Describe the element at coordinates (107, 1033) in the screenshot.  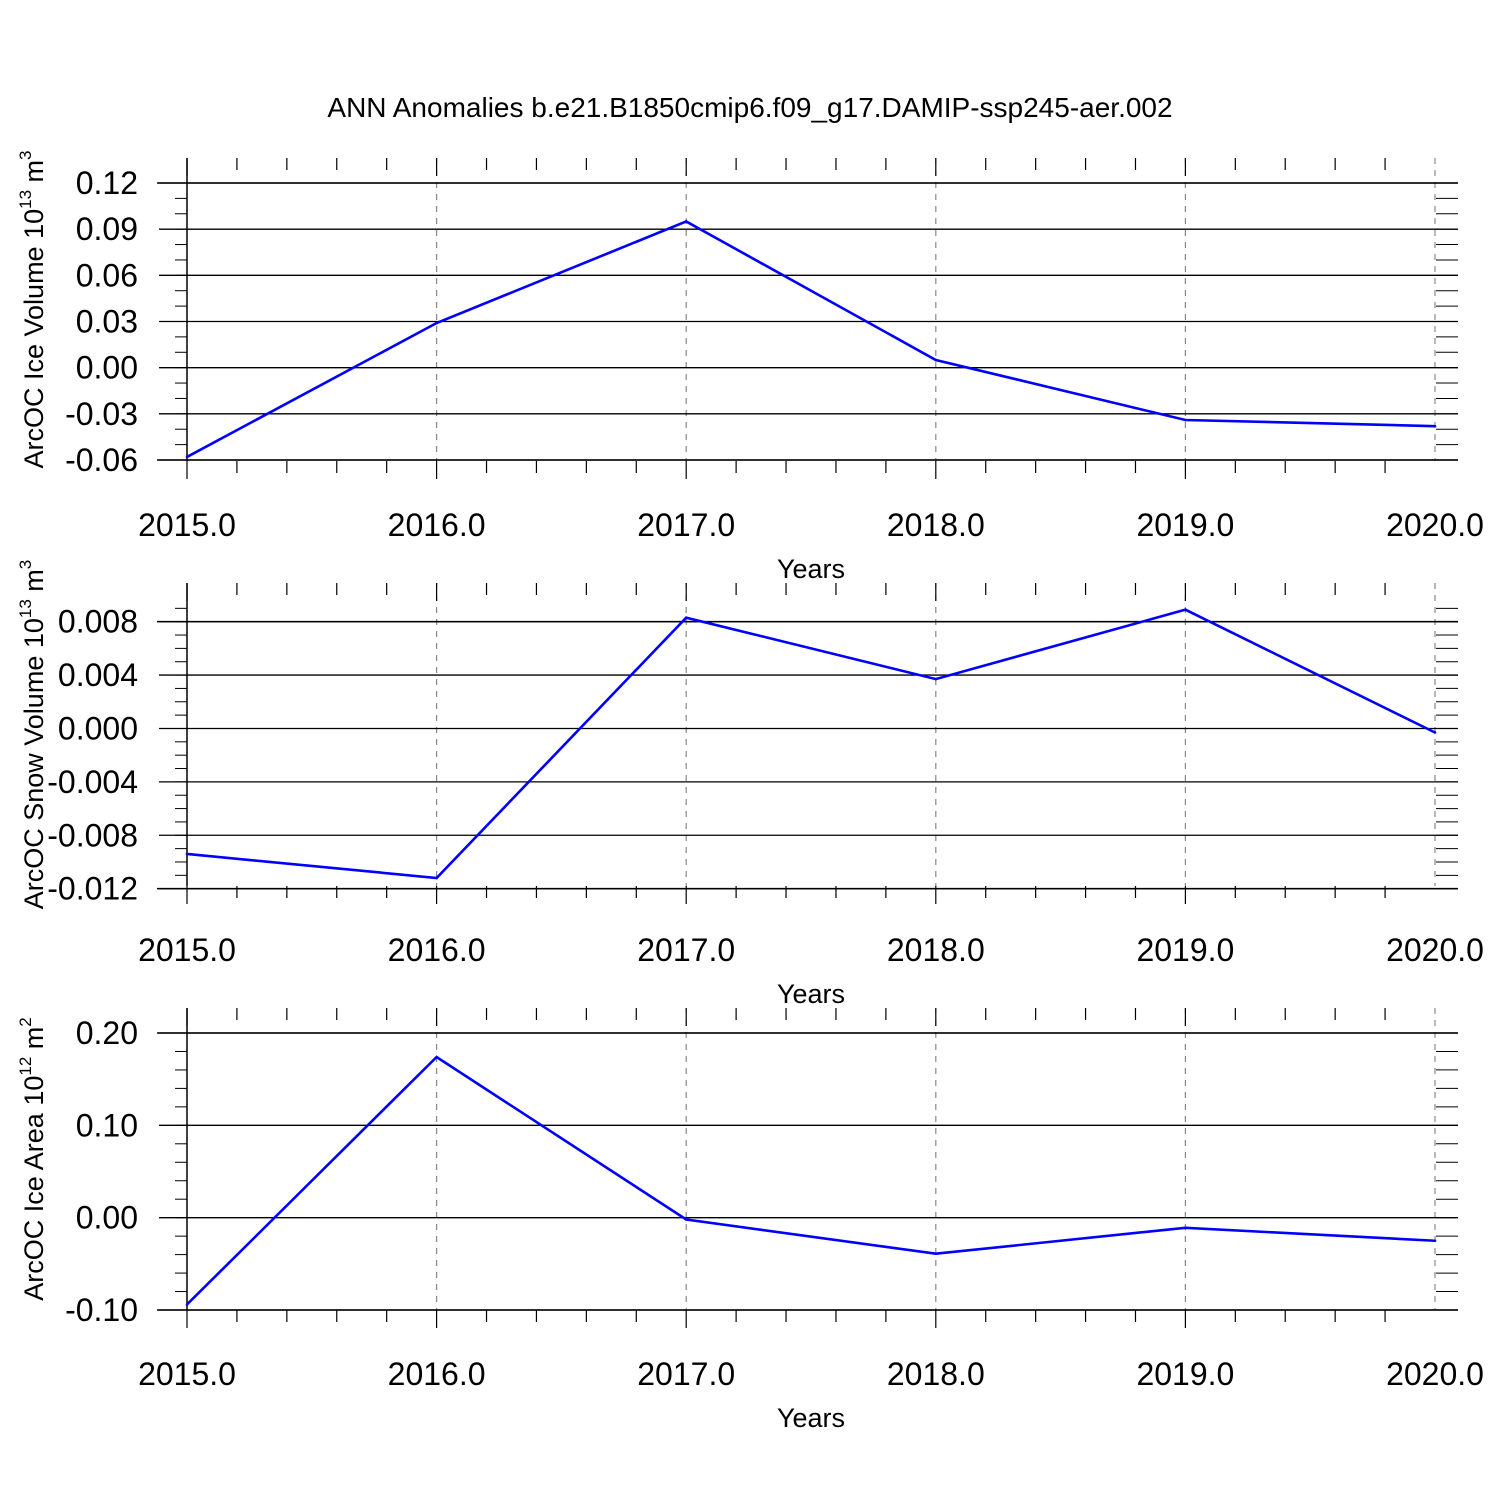
I see `y-tick-label: 0.20` at that location.